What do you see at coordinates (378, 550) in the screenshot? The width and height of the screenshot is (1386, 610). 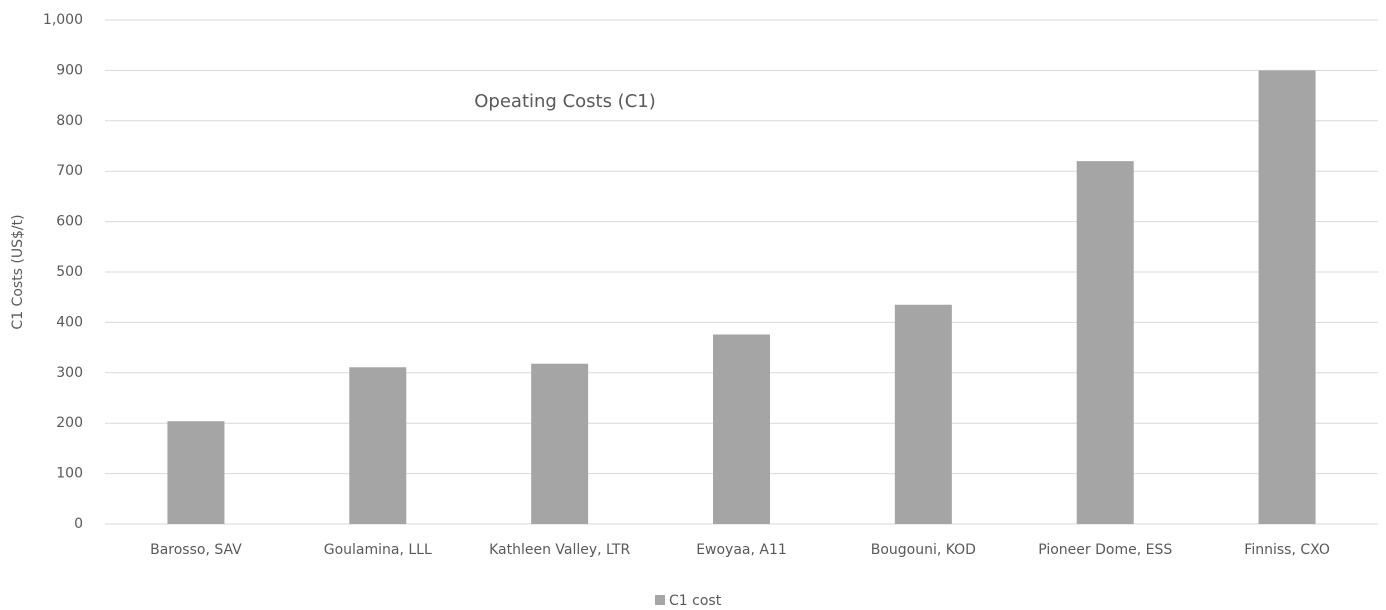 I see `x-tick-label: Goulamina, LLL` at bounding box center [378, 550].